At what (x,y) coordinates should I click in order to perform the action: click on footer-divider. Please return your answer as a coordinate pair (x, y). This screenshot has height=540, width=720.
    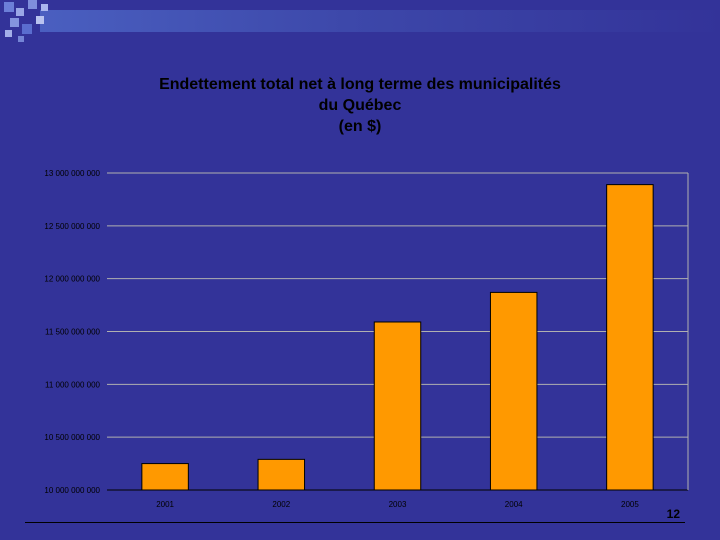
    Looking at the image, I should click on (355, 522).